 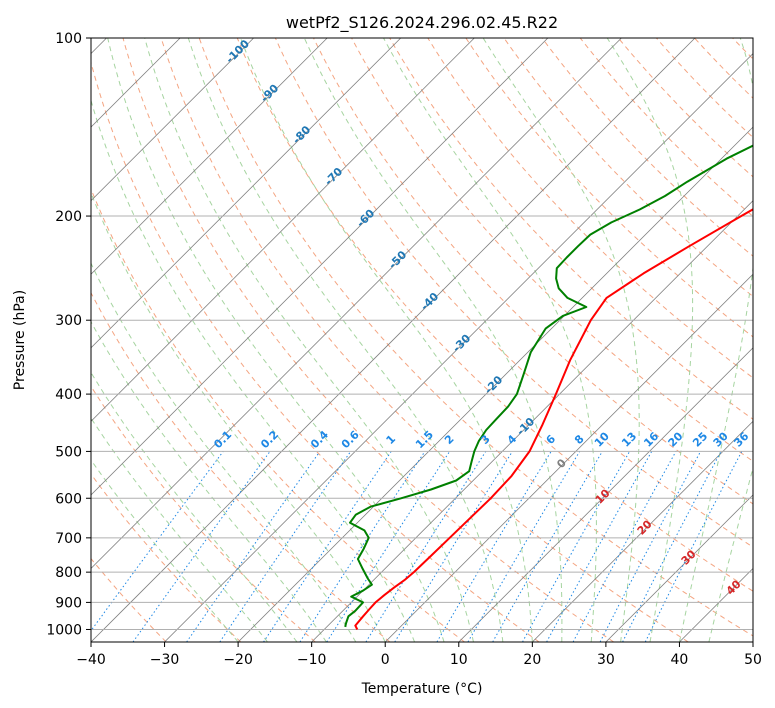 I want to click on x-axis-ticks: −40 −30 −20 −10 0 10 20 30 40 50, so click(x=419, y=655).